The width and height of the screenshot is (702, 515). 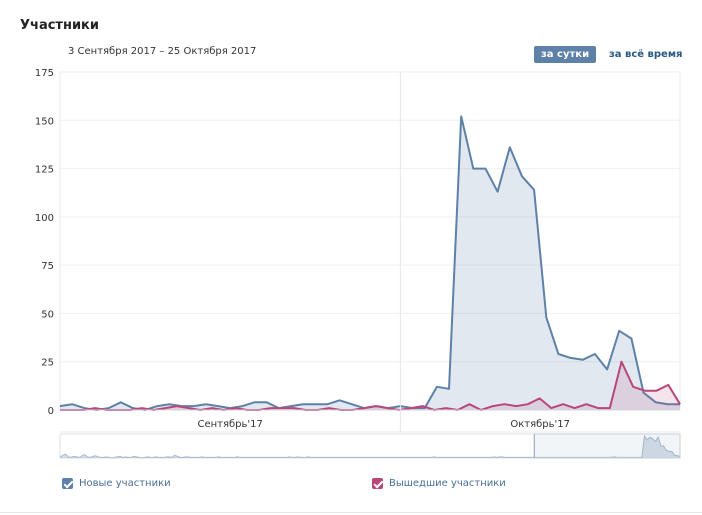 I want to click on series-area, so click(x=370, y=385).